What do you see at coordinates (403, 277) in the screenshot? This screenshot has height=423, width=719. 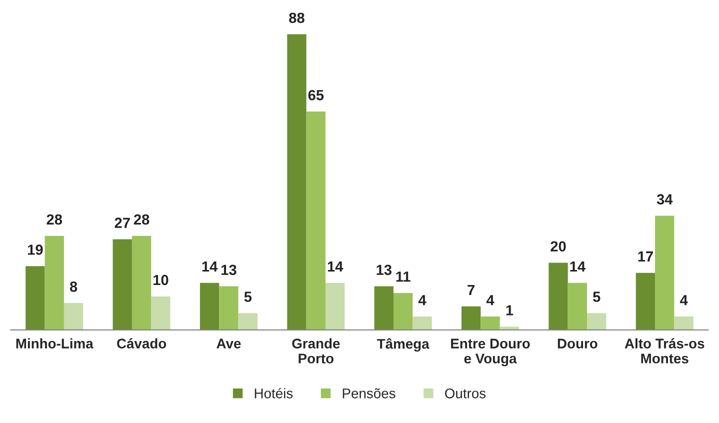 I see `data-label: 11` at bounding box center [403, 277].